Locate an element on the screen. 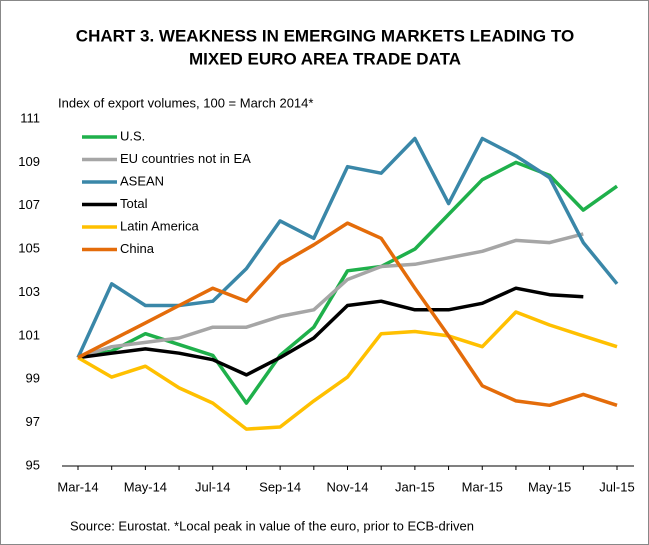  y-tick-label: 101 is located at coordinates (29, 334).